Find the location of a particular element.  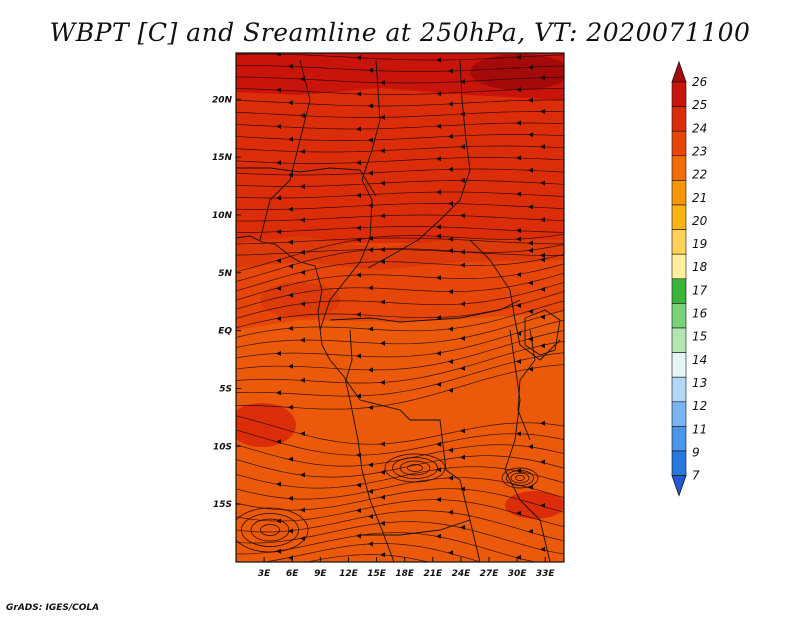

lon-tick-label: 3E is located at coordinates (264, 574).